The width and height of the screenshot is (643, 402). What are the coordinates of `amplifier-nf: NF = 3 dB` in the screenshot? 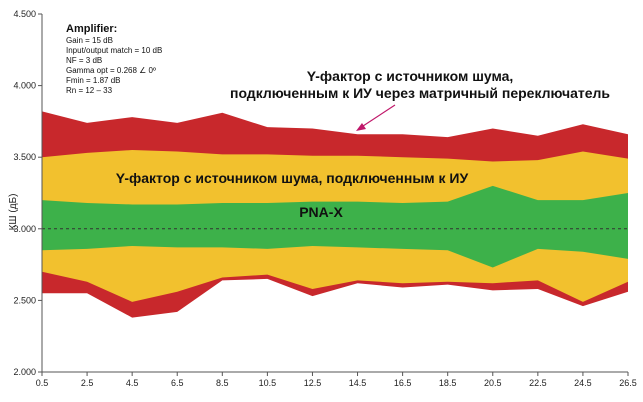 It's located at (84, 60).